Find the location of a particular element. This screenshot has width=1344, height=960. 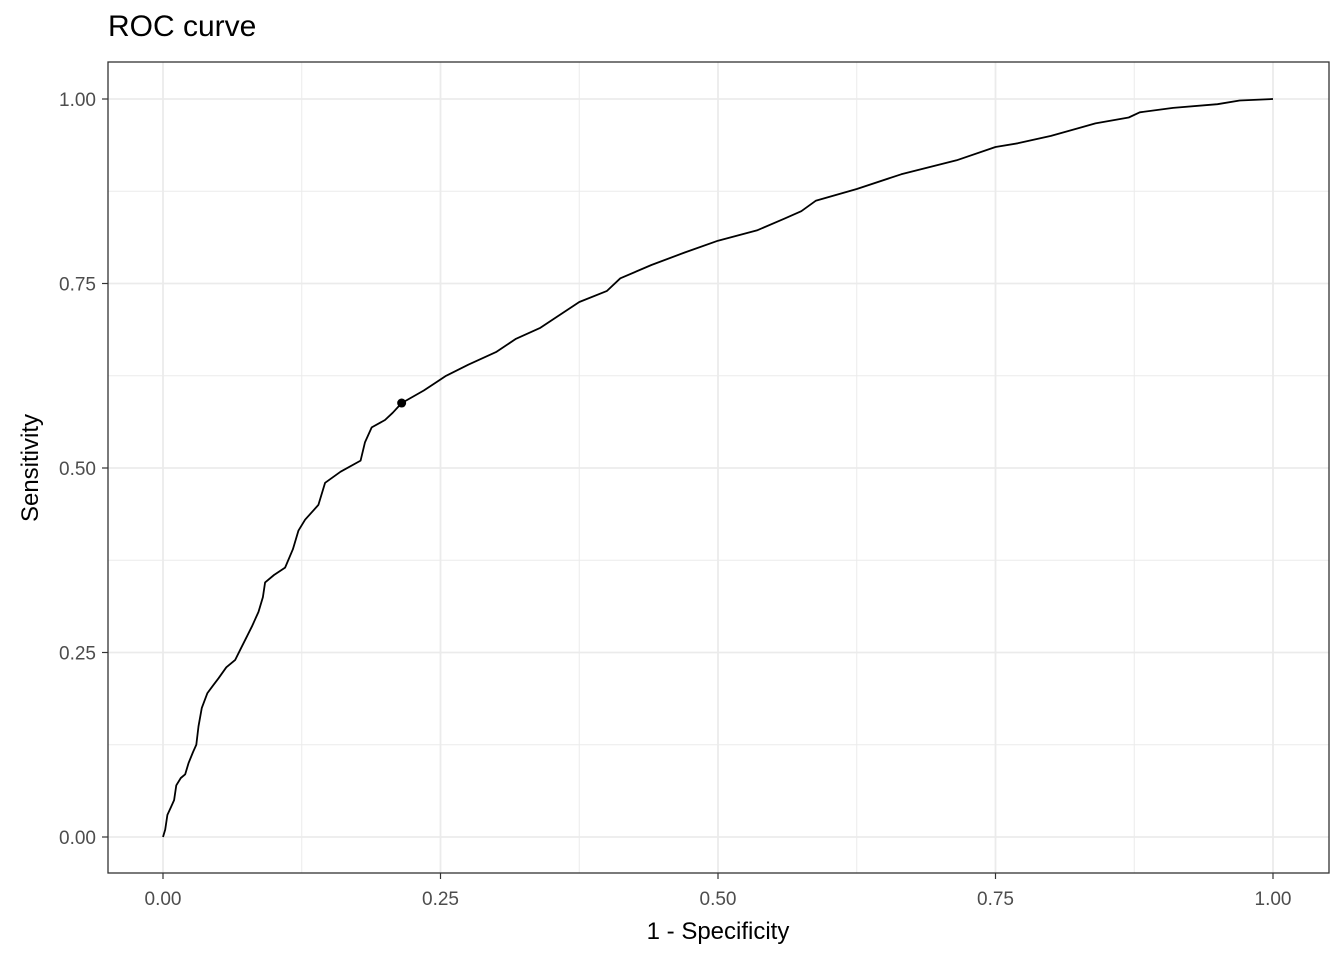

y-axis-ticks: 0.00 0.25 0.50 0.75 1.00 is located at coordinates (83, 469).